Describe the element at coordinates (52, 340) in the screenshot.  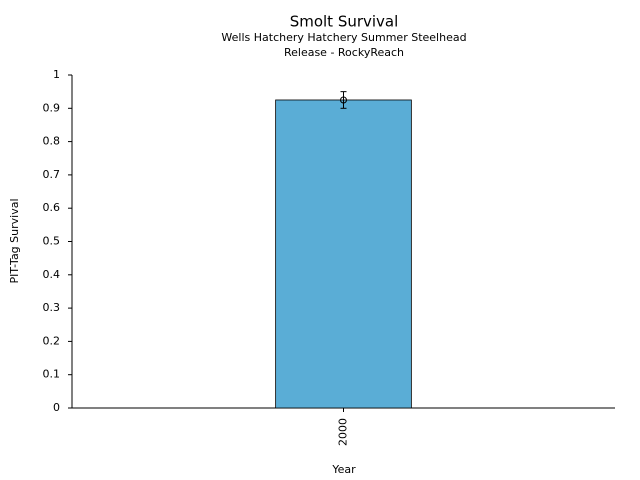
I see `y-tick-label: 0.2` at that location.